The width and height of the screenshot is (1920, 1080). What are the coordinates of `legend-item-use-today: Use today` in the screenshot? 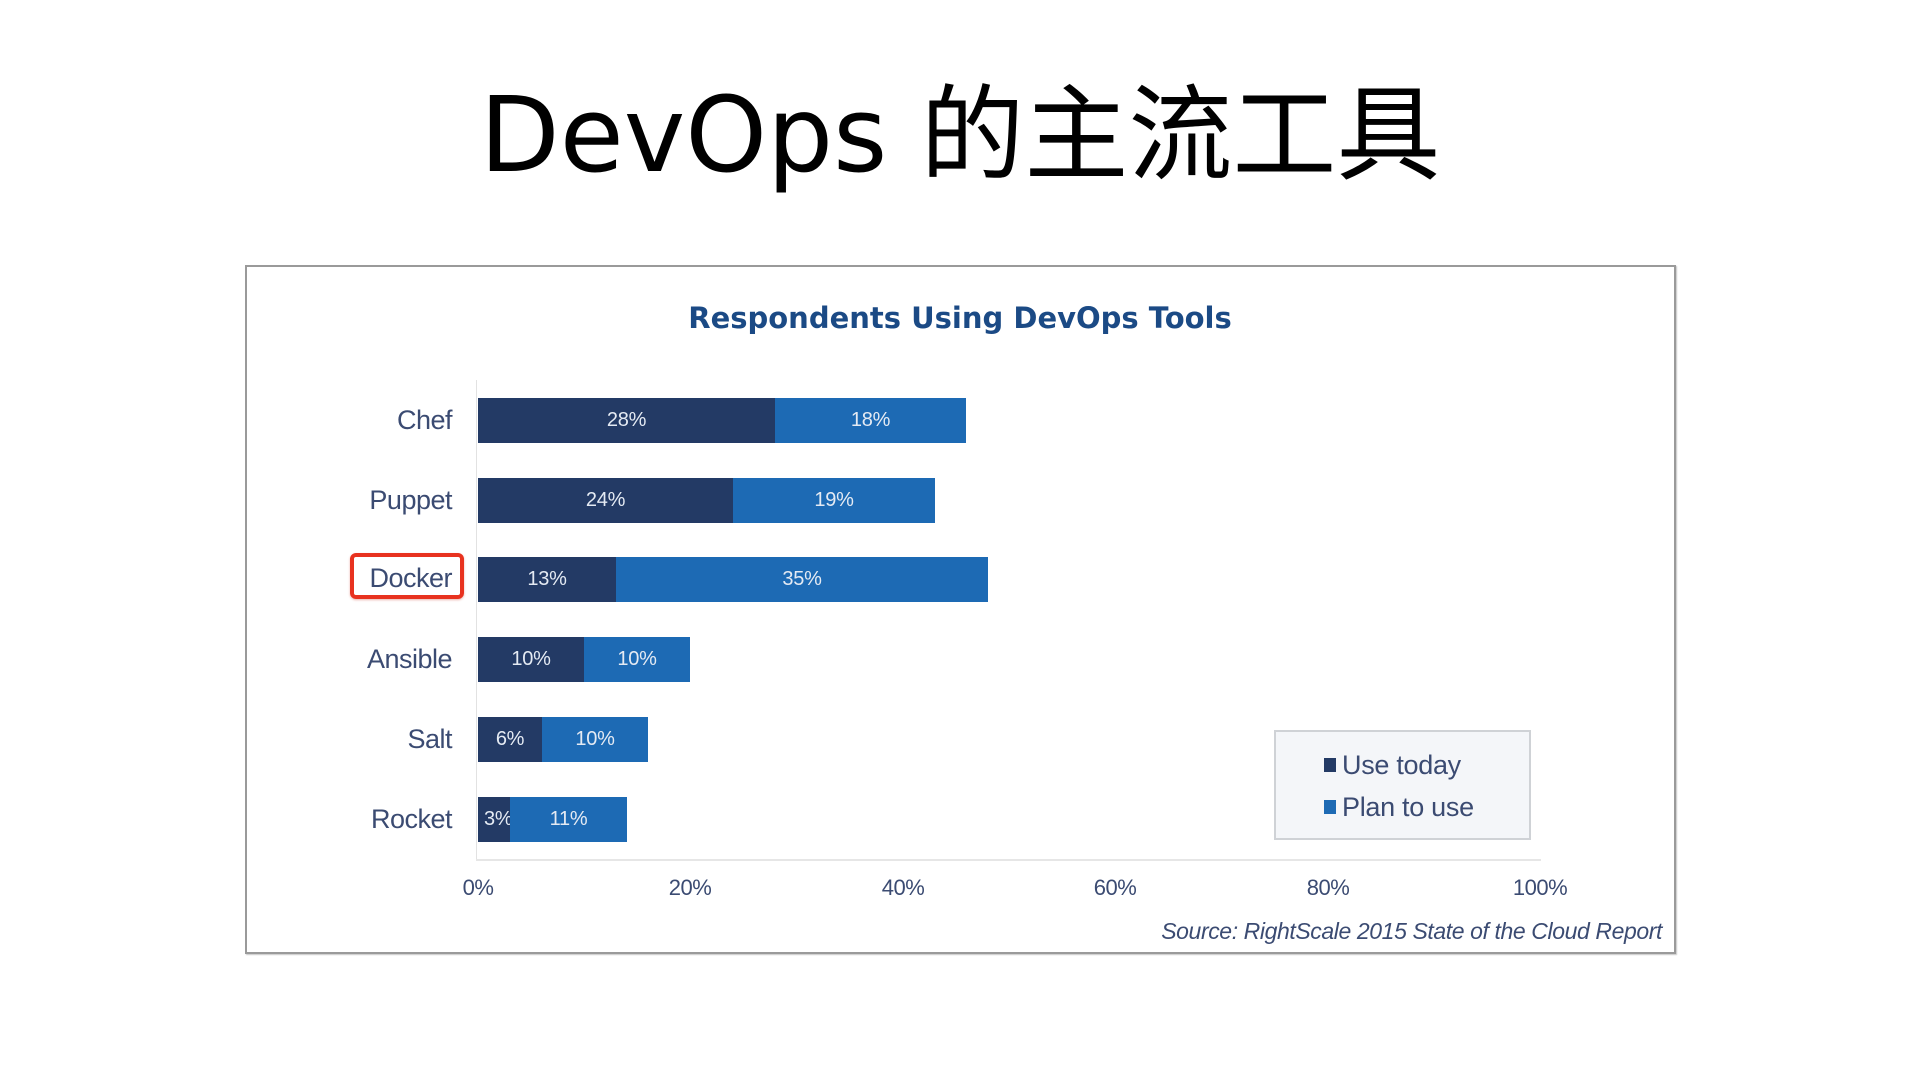 It's located at (1392, 765).